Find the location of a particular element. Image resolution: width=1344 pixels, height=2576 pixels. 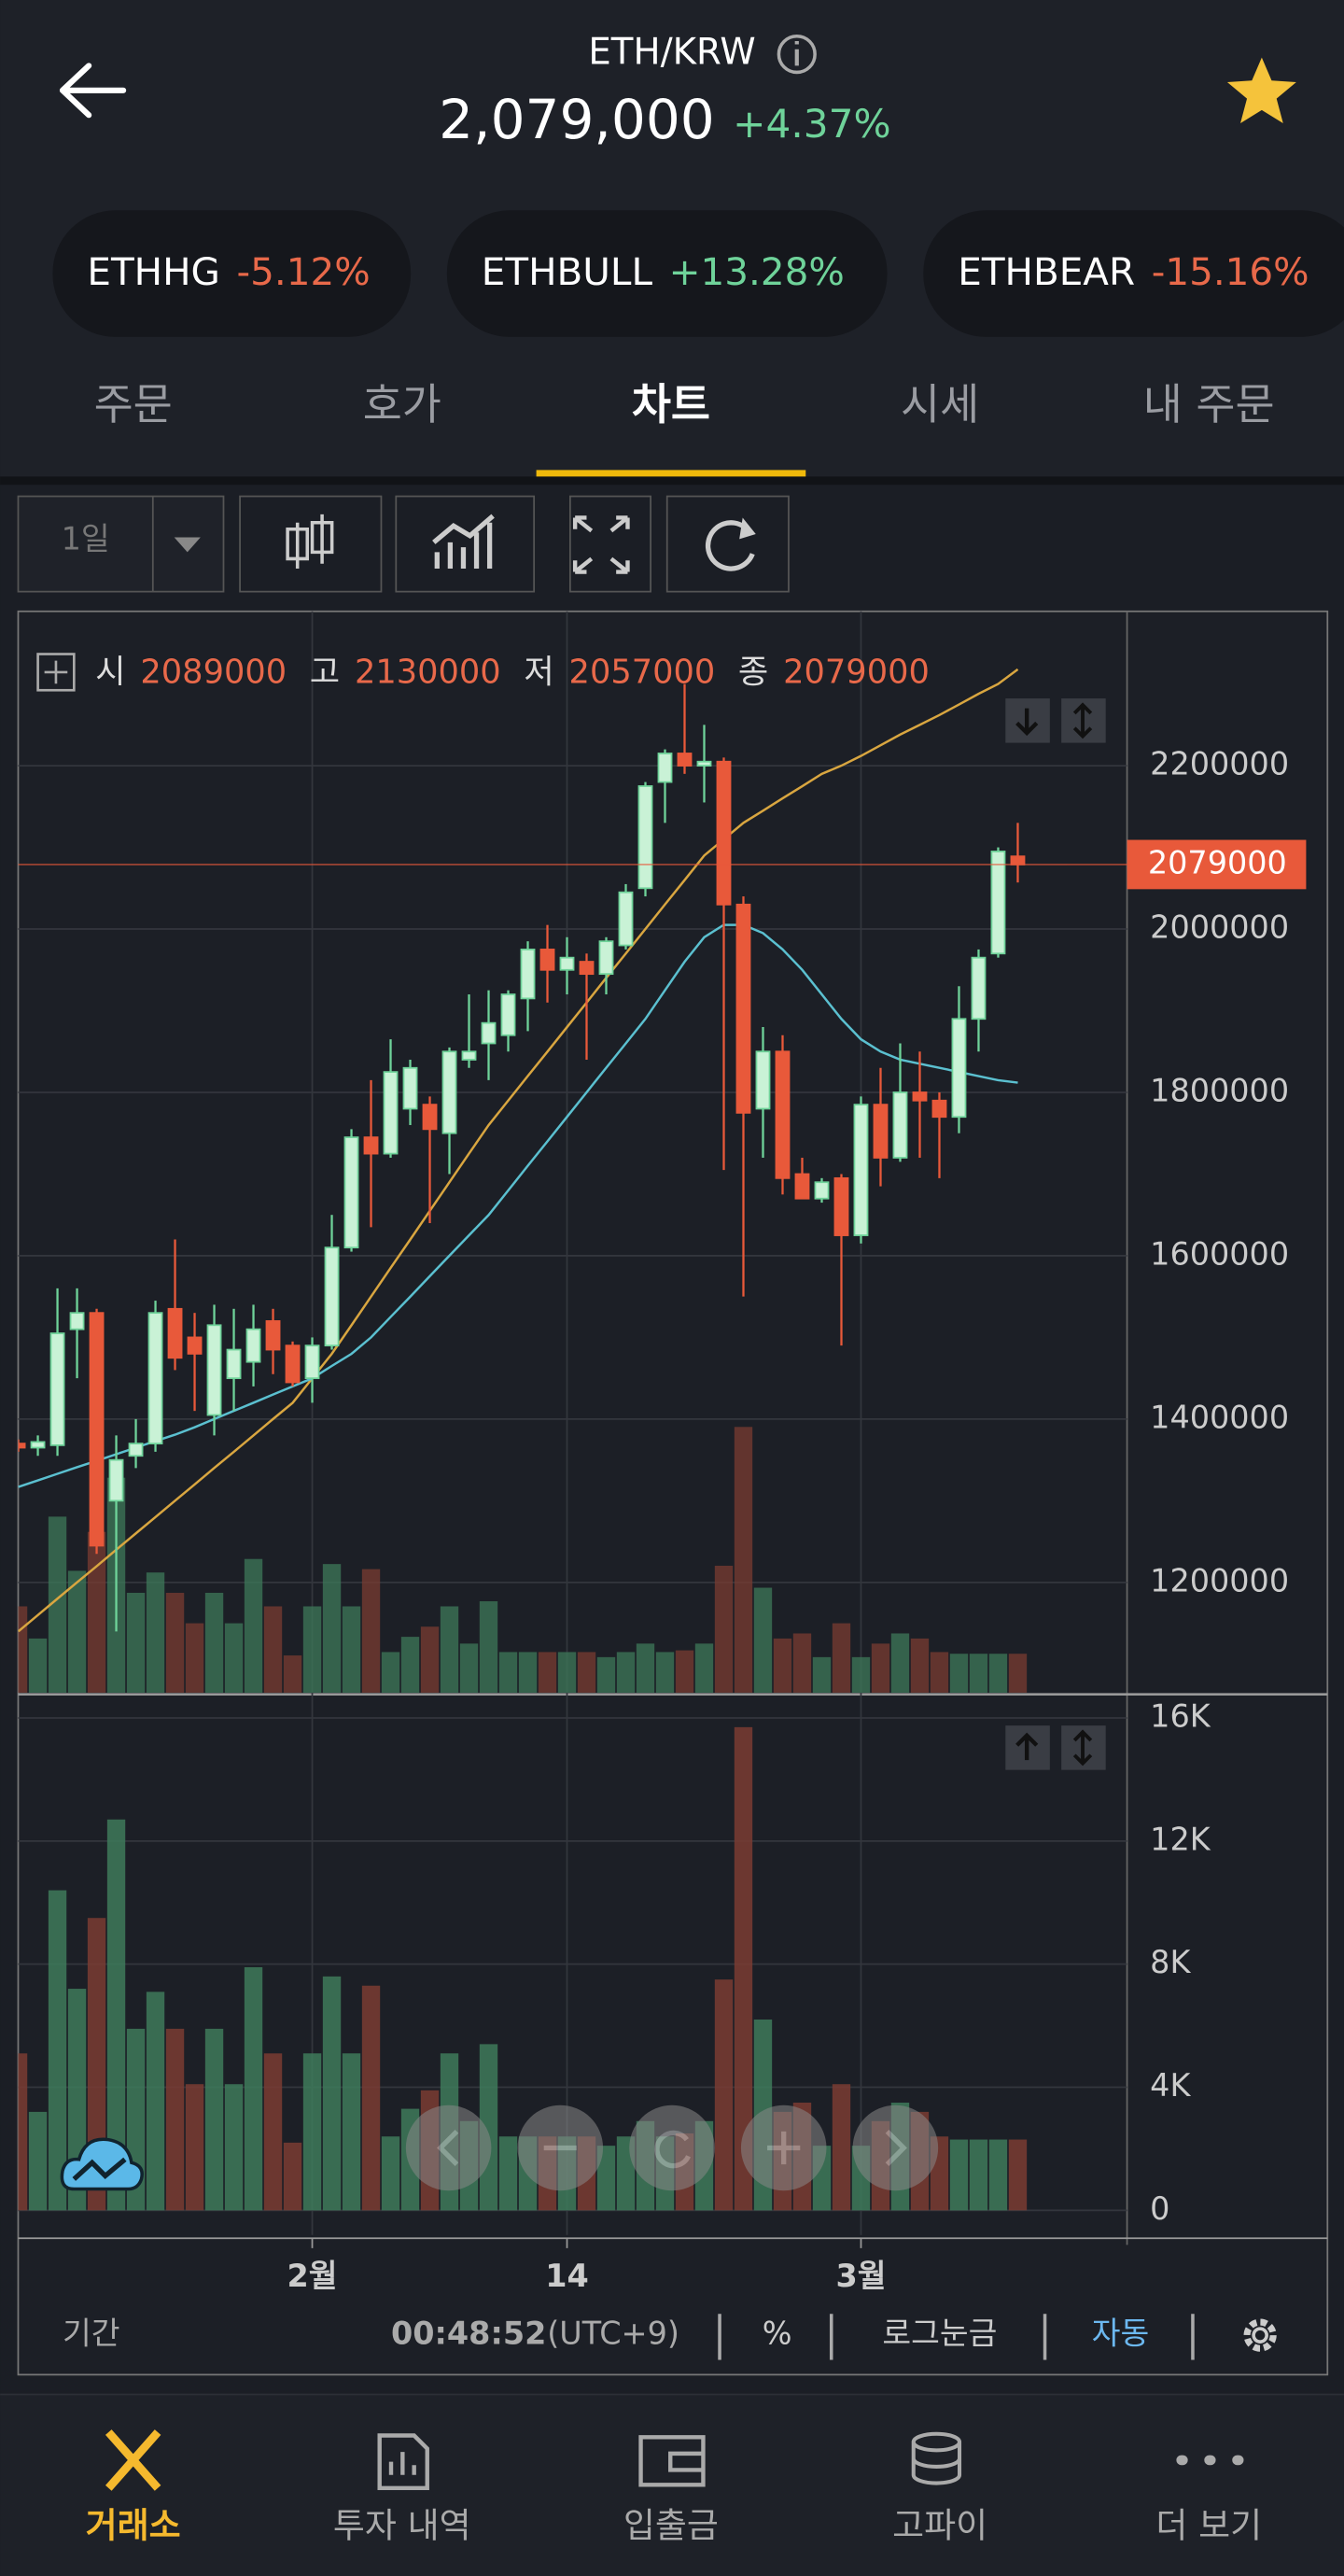

ohlc-legend: 시 2089000 고 2130000 저 2057000 종 2079000 is located at coordinates (483, 673).